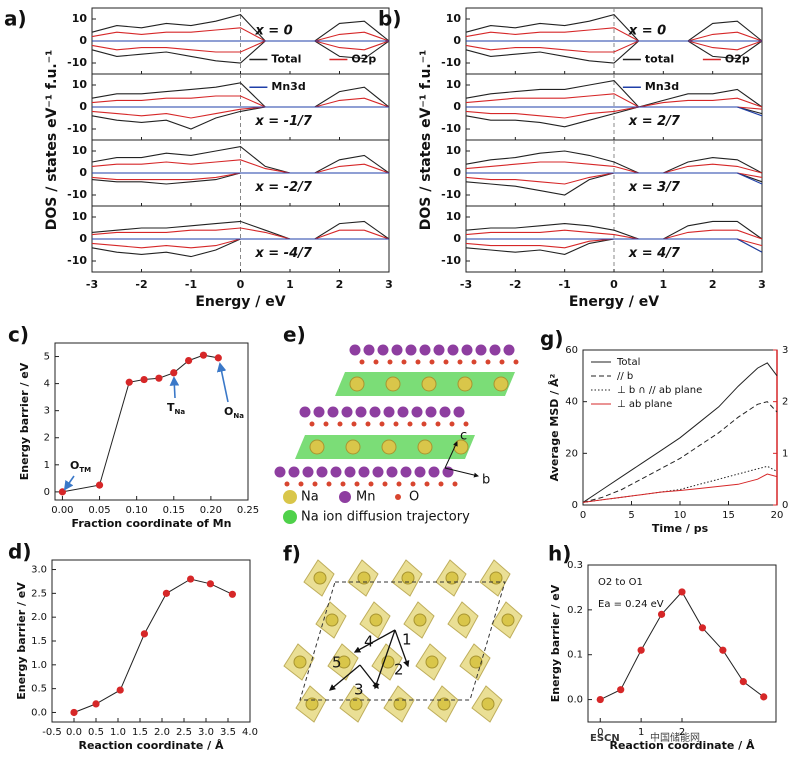 This screenshot has height=757, width=800. What do you see at coordinates (191, 284) in the screenshot?
I see `x-tick-label: -1` at bounding box center [191, 284].